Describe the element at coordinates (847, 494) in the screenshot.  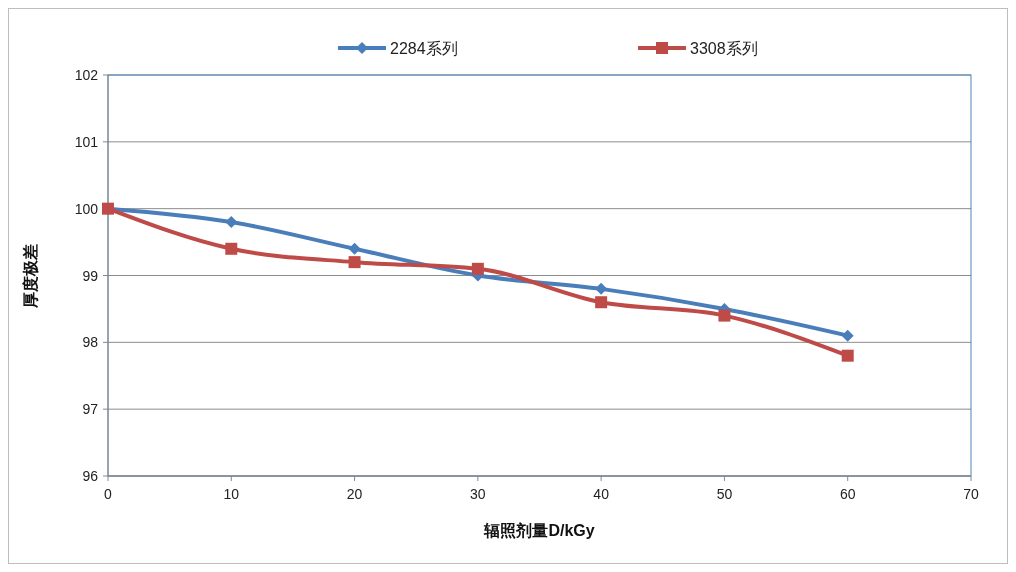
I see `x-tick-label: 60` at that location.